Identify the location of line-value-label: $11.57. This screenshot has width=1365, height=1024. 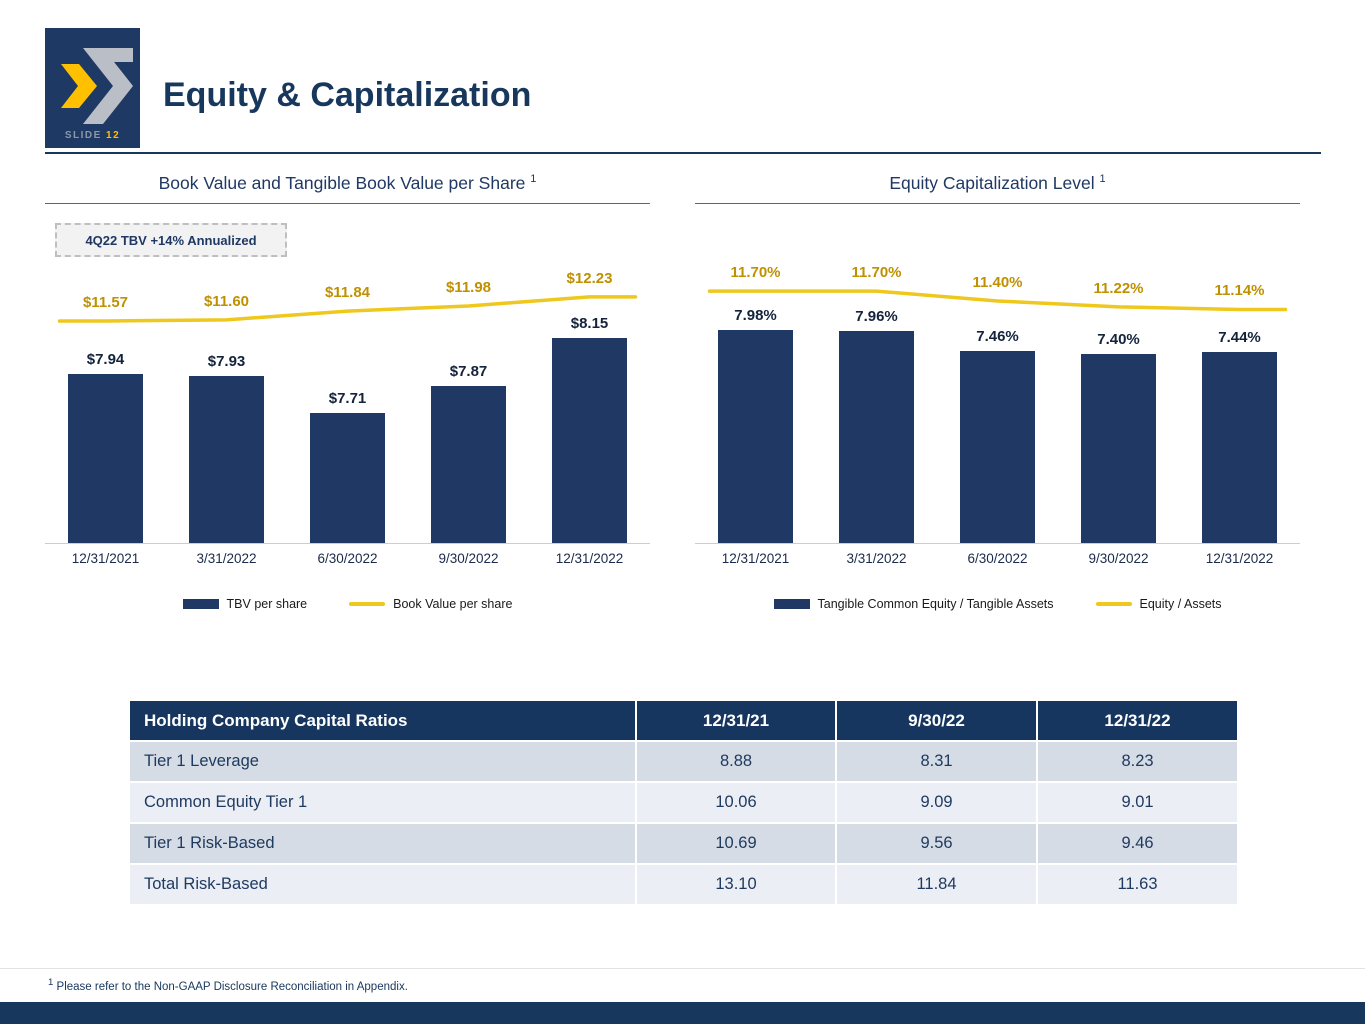
(105, 302).